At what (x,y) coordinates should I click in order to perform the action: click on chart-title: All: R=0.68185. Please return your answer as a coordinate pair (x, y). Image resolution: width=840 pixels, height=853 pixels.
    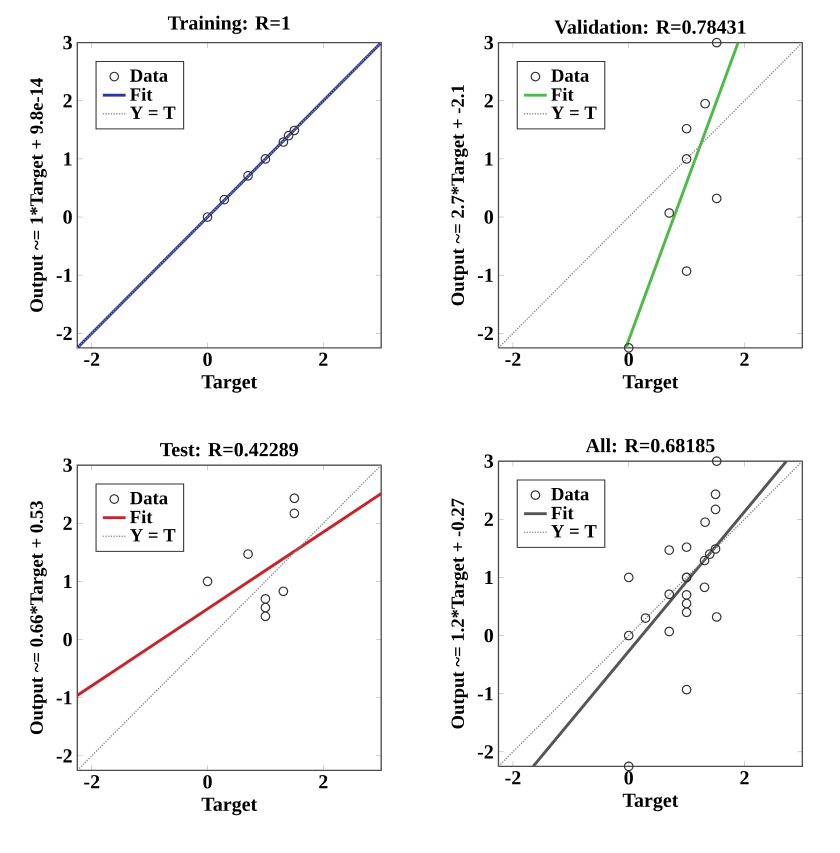
    Looking at the image, I should click on (650, 445).